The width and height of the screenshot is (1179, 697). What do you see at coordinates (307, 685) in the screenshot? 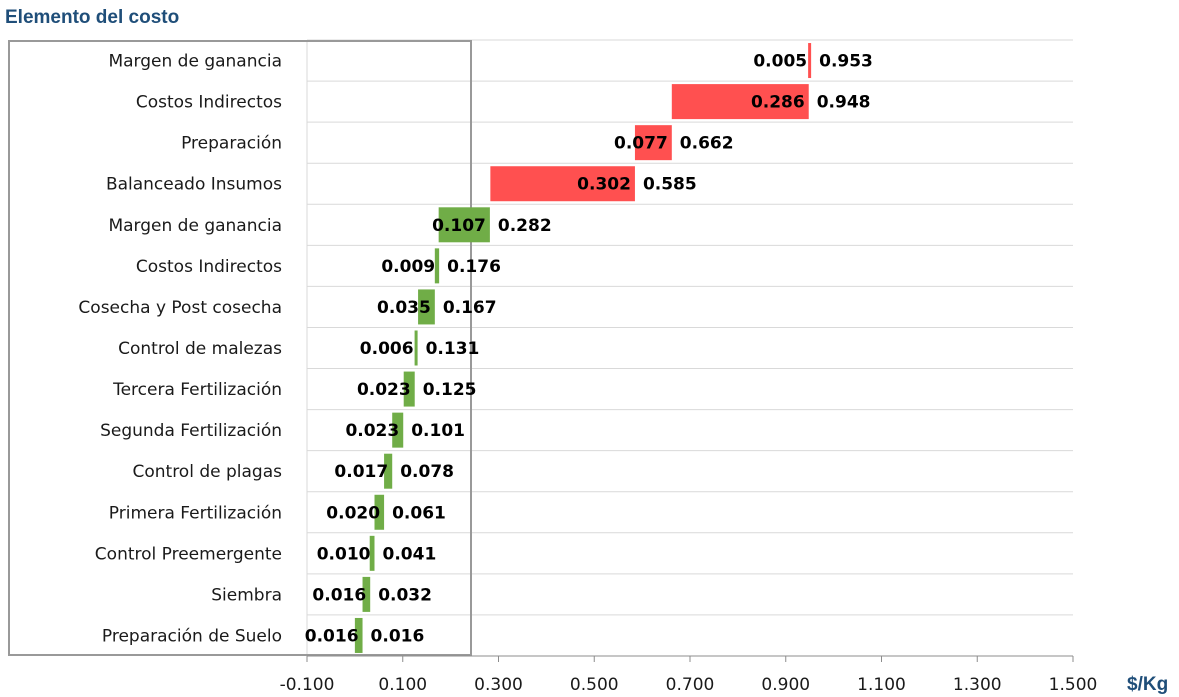
I see `x-tick-label: -0.100` at bounding box center [307, 685].